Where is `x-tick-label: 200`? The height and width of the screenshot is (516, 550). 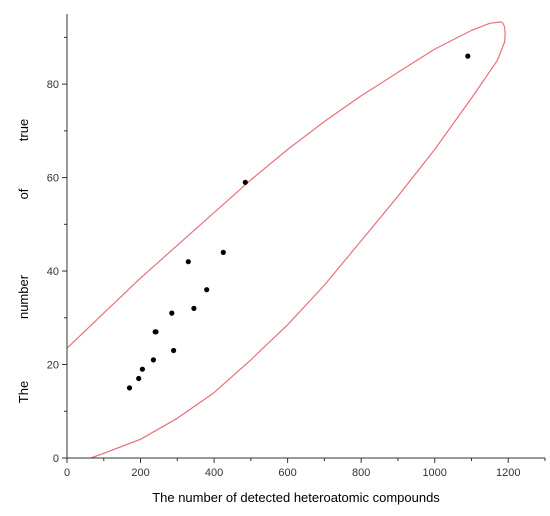 x-tick-label: 200 is located at coordinates (140, 473).